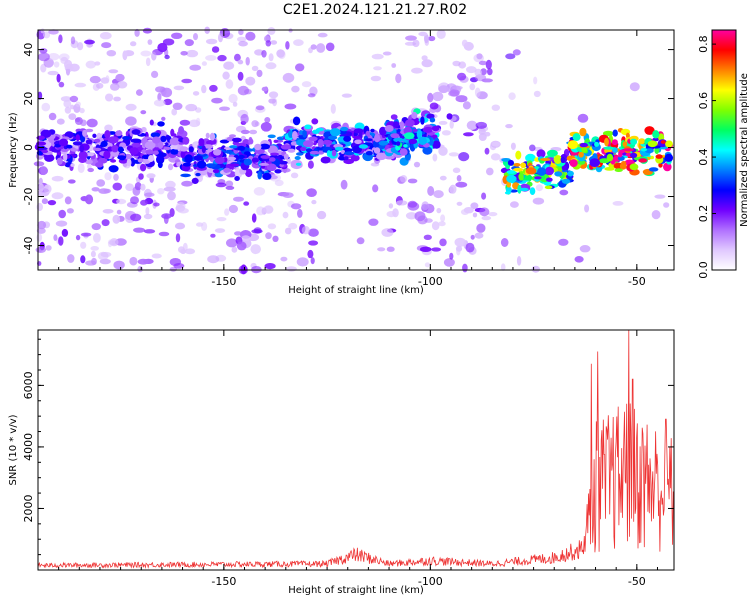  I want to click on snr-x-axis-label: Height of straight line (km), so click(356, 590).